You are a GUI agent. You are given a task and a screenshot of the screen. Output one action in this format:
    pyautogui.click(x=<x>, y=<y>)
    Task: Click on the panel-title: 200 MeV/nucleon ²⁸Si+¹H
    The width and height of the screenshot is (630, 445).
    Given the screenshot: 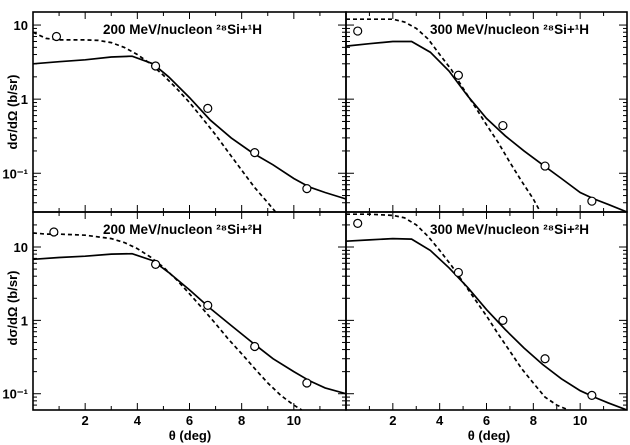 What is the action you would take?
    pyautogui.click(x=182, y=29)
    